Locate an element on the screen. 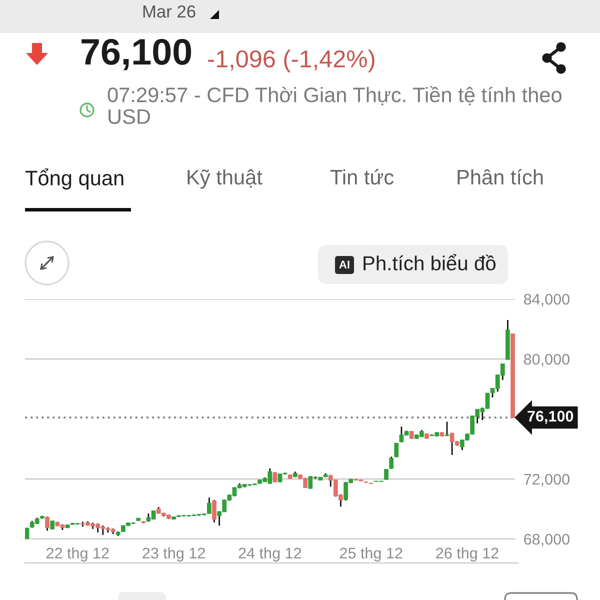 This screenshot has width=600, height=600. x-tick-label: 23 thg 12 is located at coordinates (173, 554).